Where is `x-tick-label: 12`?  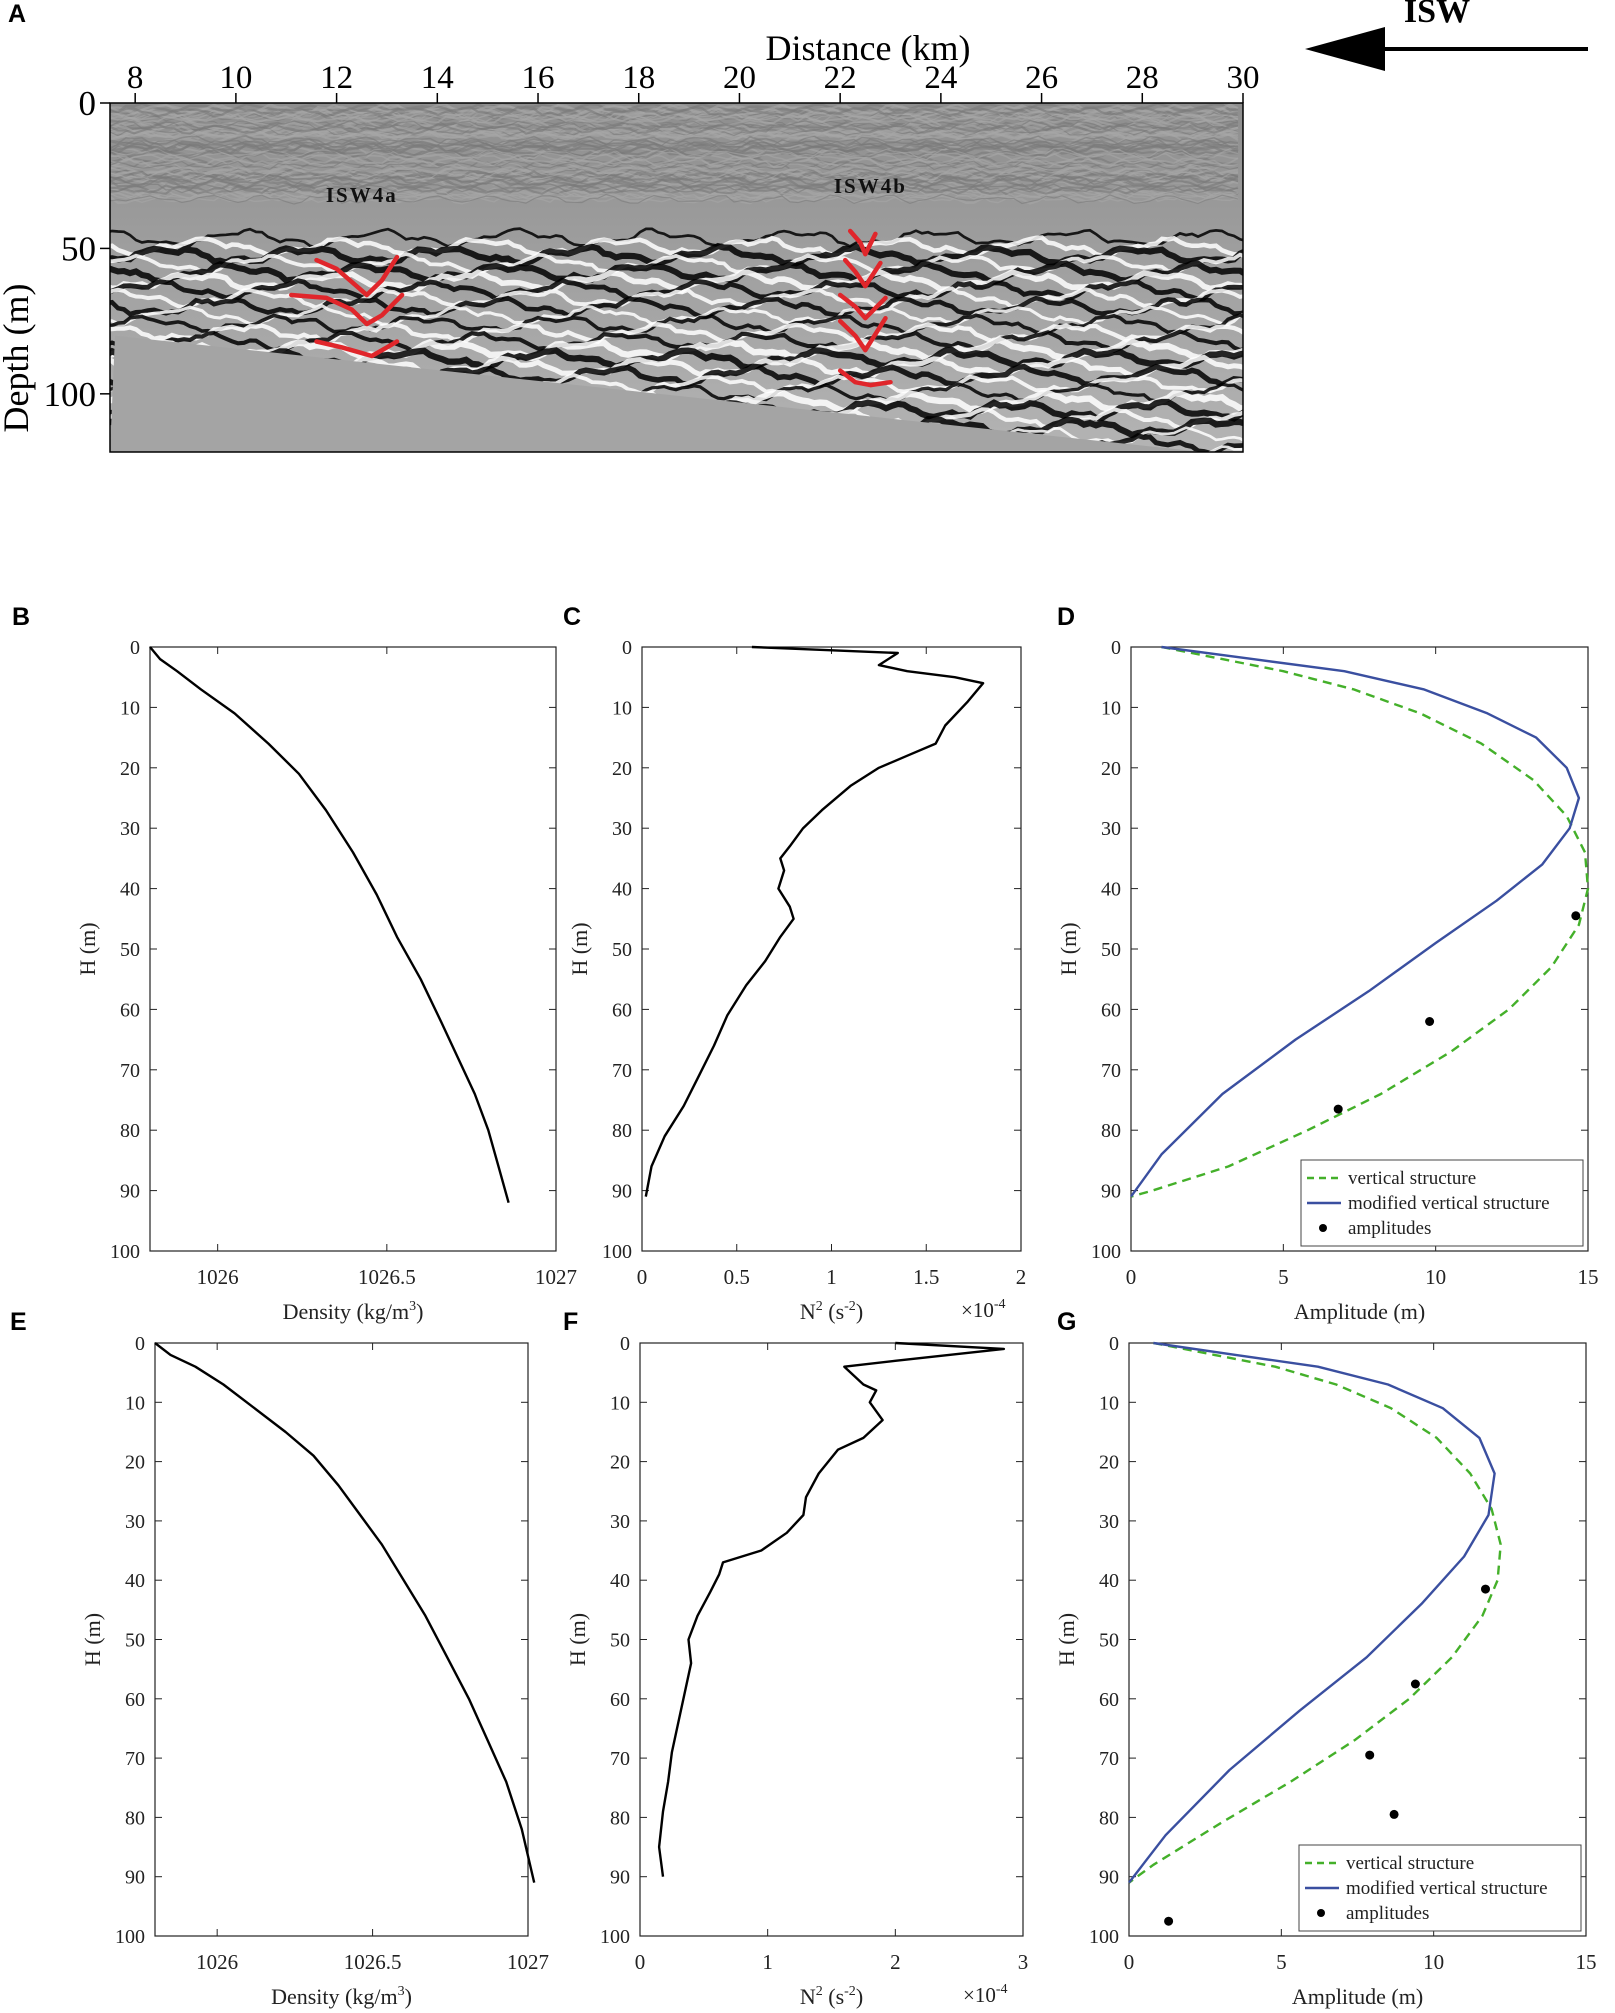 x-tick-label: 12 is located at coordinates (336, 78).